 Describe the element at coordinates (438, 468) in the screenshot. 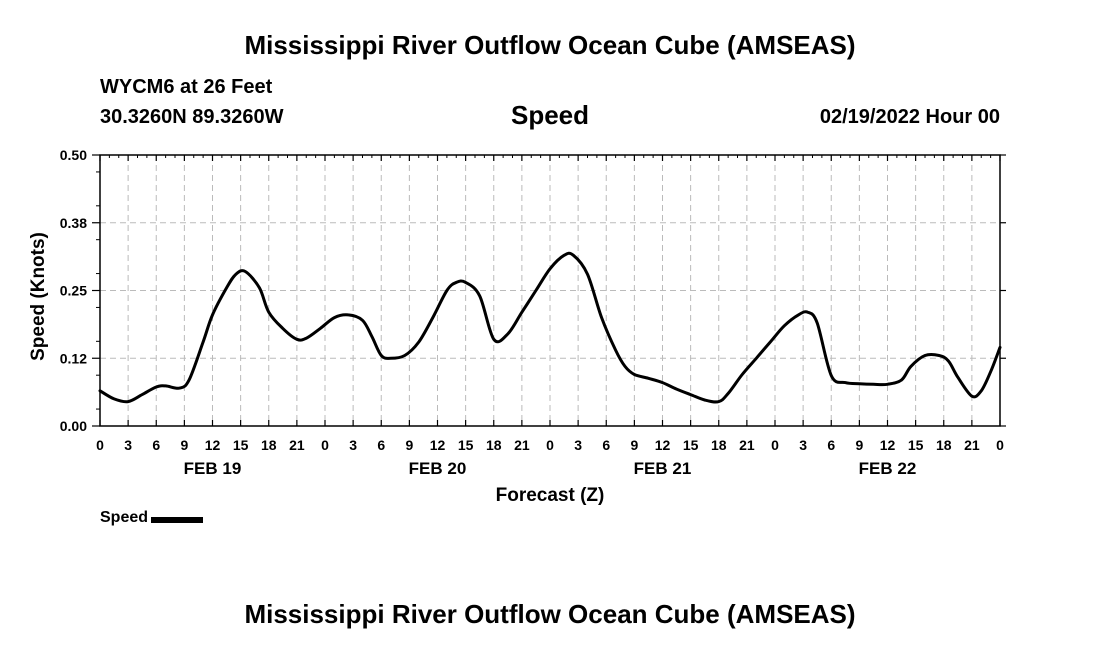

I see `day-label: FEB 20` at that location.